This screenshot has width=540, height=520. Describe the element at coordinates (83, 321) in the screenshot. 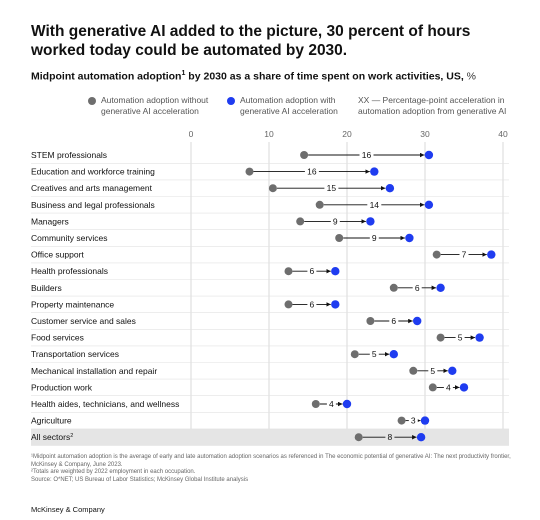

I see `row-label: Customer service and sales` at that location.